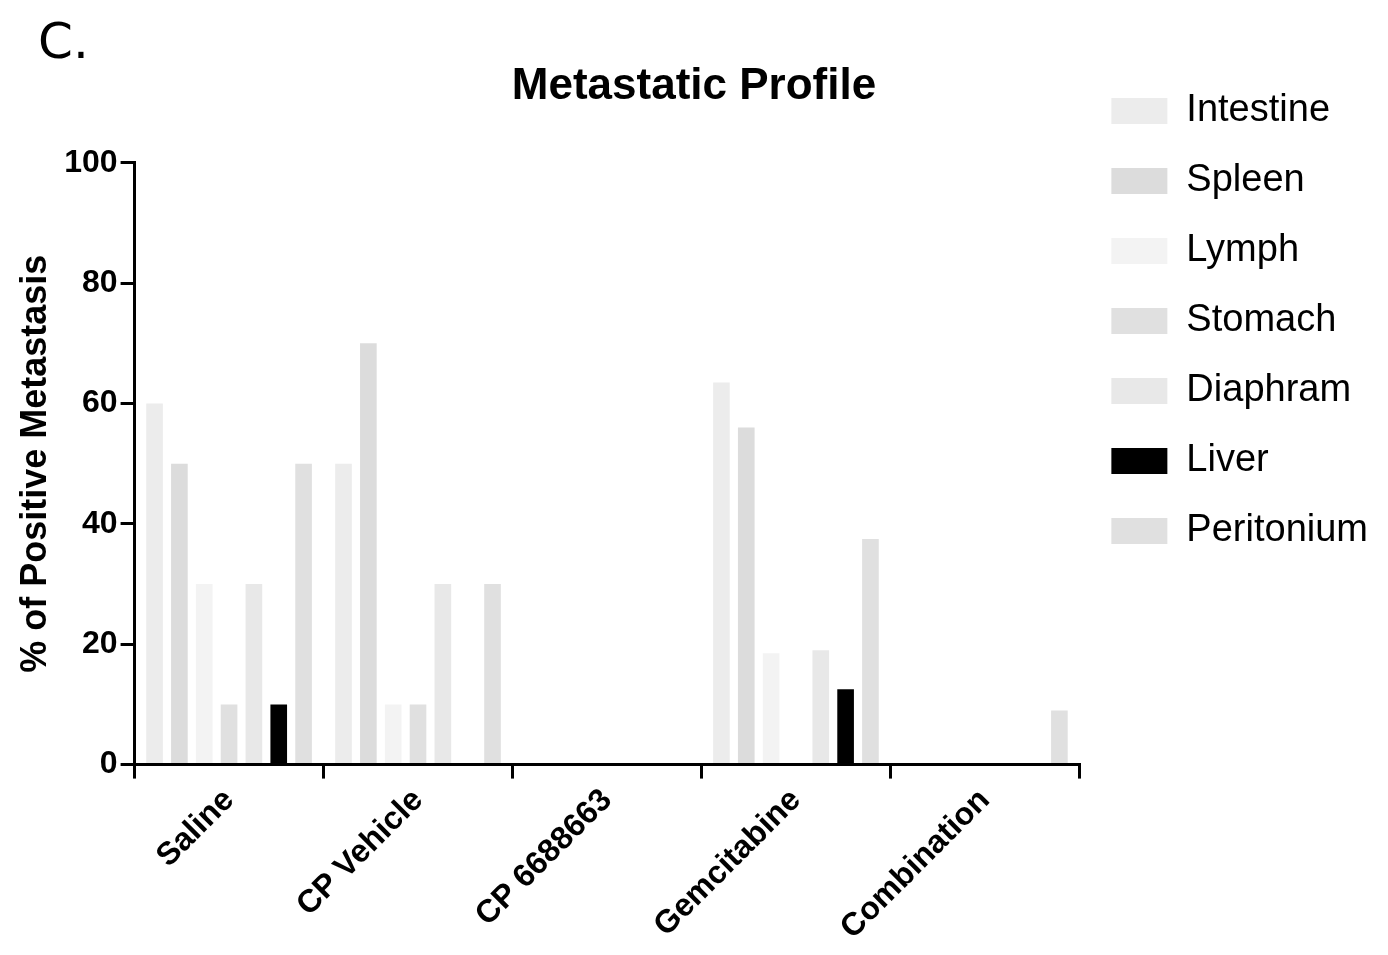  Describe the element at coordinates (100, 521) in the screenshot. I see `y-tick-label: 40` at that location.